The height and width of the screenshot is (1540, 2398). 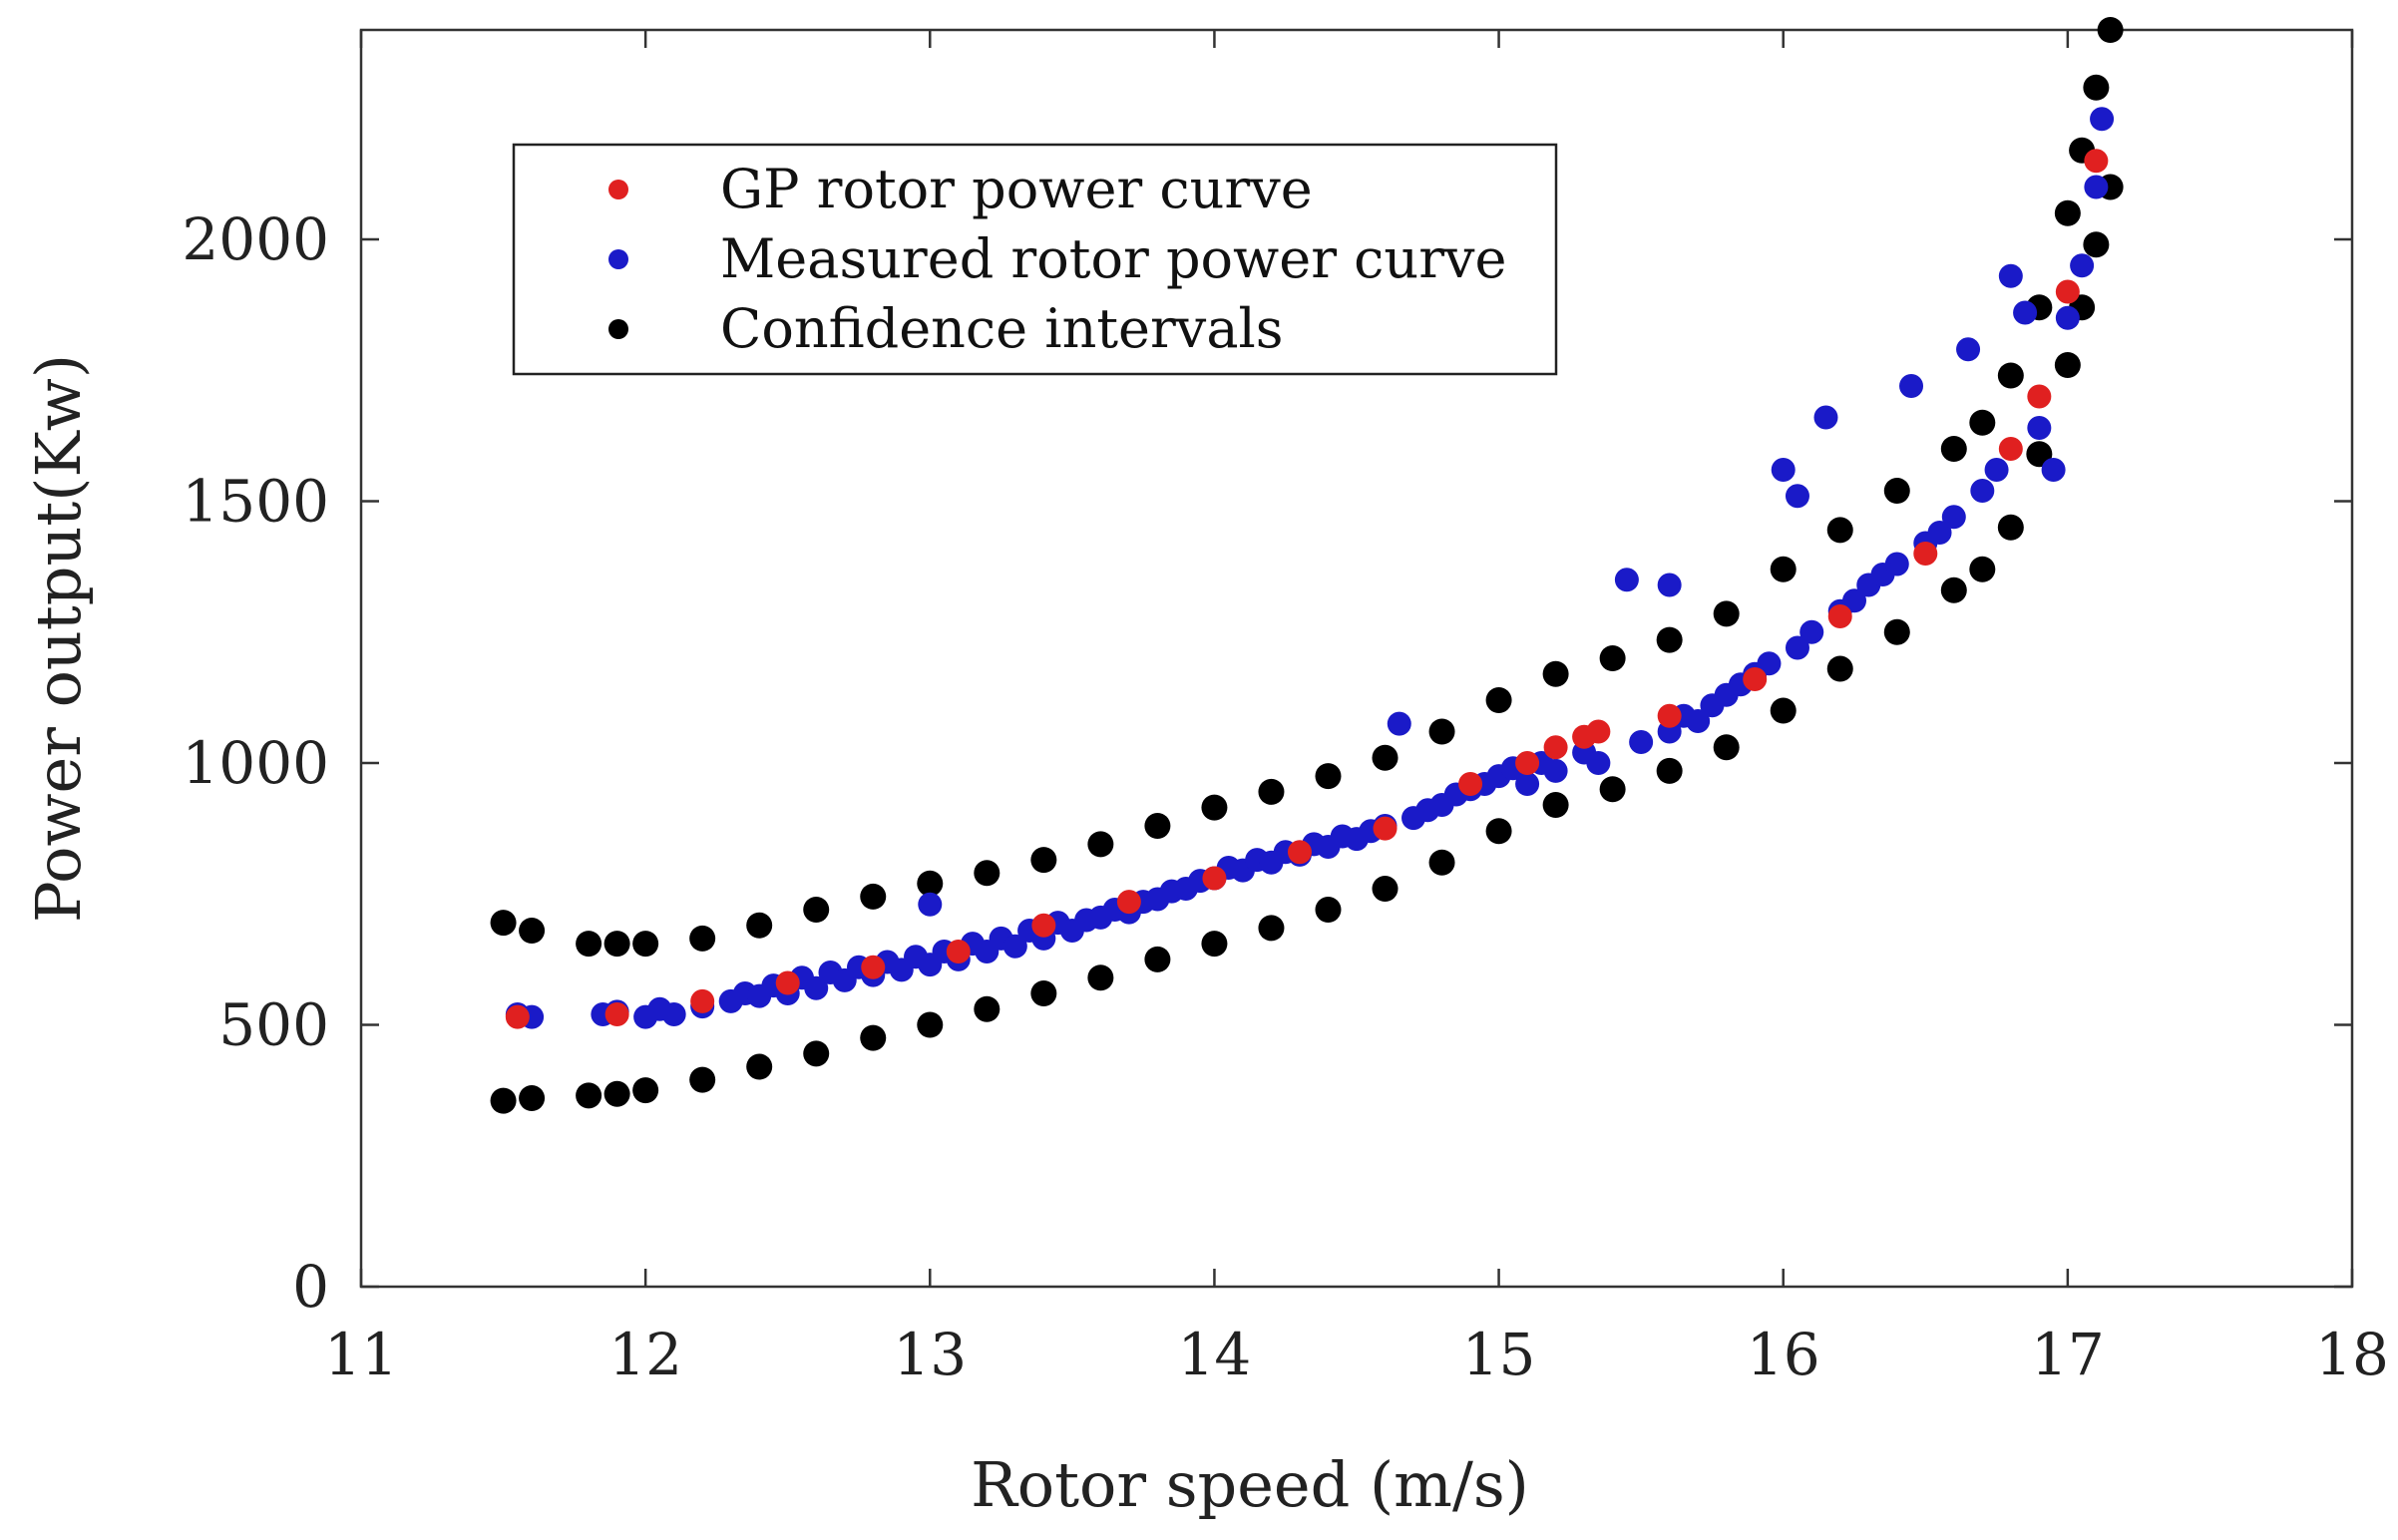 I want to click on x-tick-label: 16, so click(x=1783, y=1354).